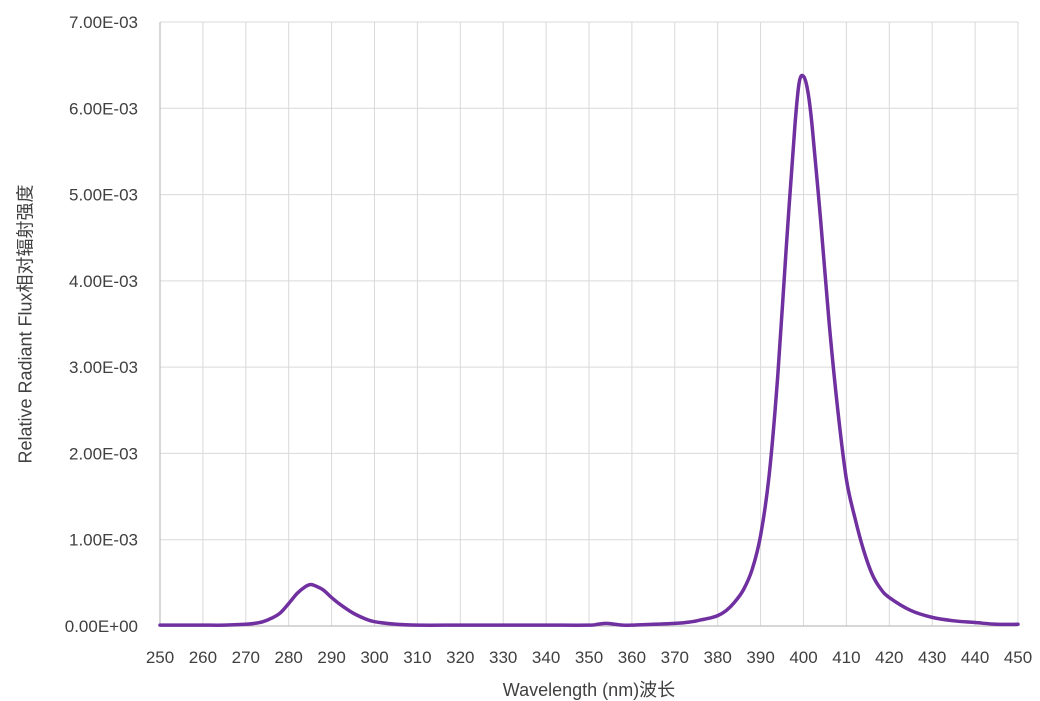  What do you see at coordinates (760, 657) in the screenshot?
I see `x-tick-label: 390` at bounding box center [760, 657].